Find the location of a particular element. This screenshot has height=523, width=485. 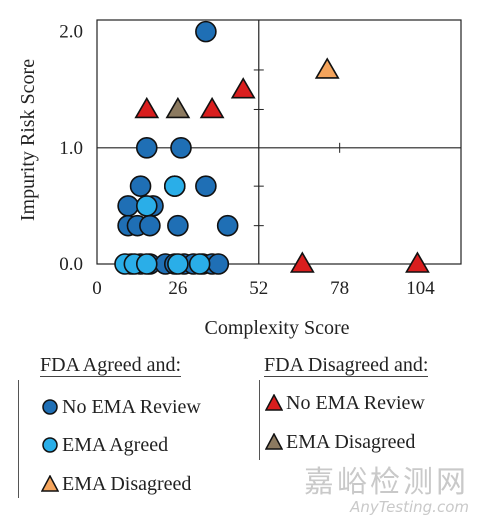

light-blue-circle-icon is located at coordinates (50, 445).